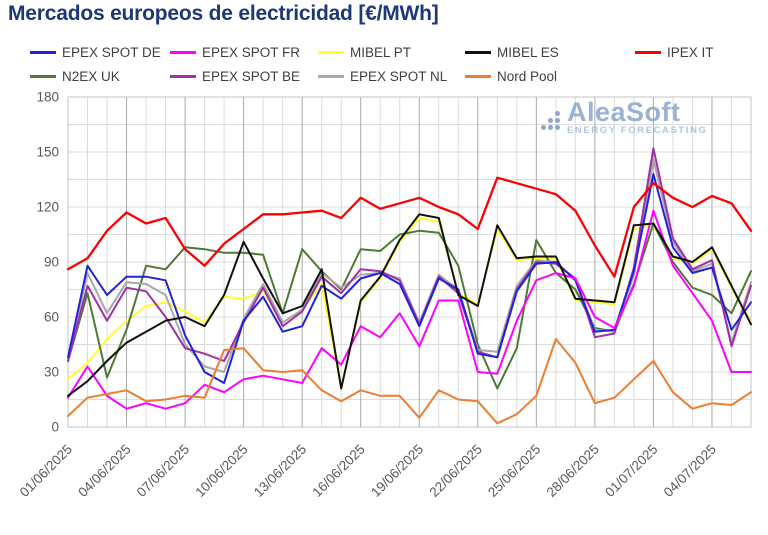 The height and width of the screenshot is (535, 768). Describe the element at coordinates (690, 471) in the screenshot. I see `x-axis-tick-label: 04/07/2025` at that location.